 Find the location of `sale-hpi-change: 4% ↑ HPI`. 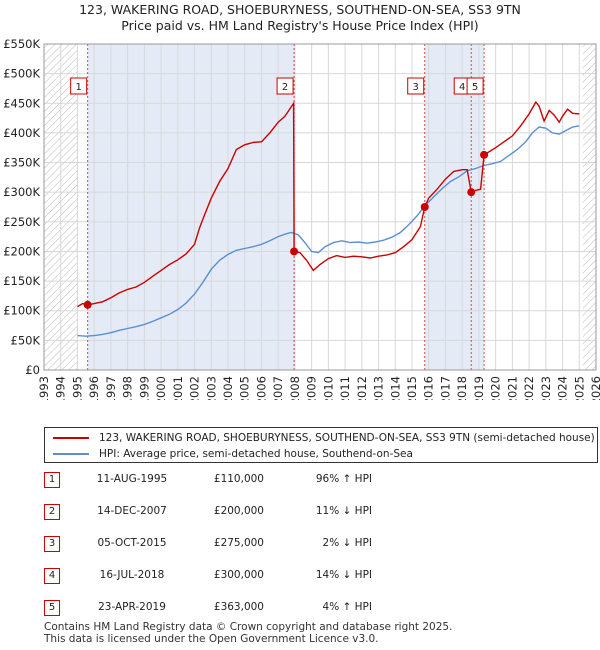

sale-hpi-change: 4% ↑ HPI is located at coordinates (347, 607).